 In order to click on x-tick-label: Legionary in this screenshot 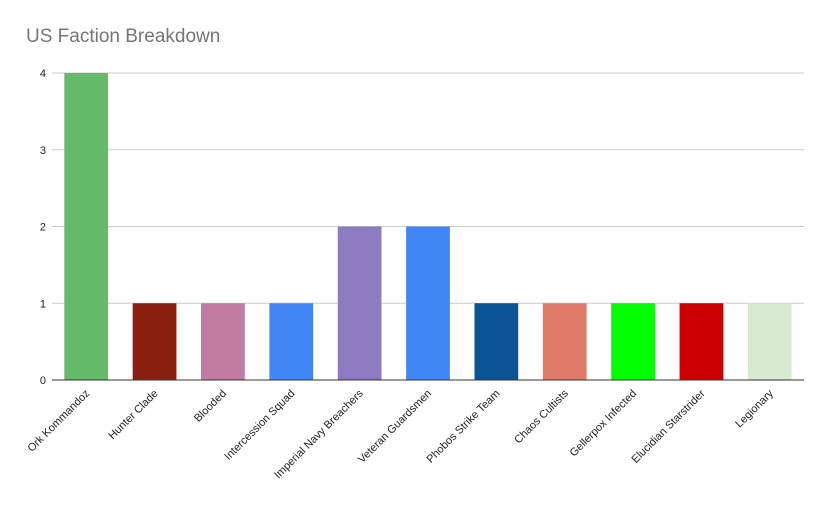, I will do `click(754, 408)`.